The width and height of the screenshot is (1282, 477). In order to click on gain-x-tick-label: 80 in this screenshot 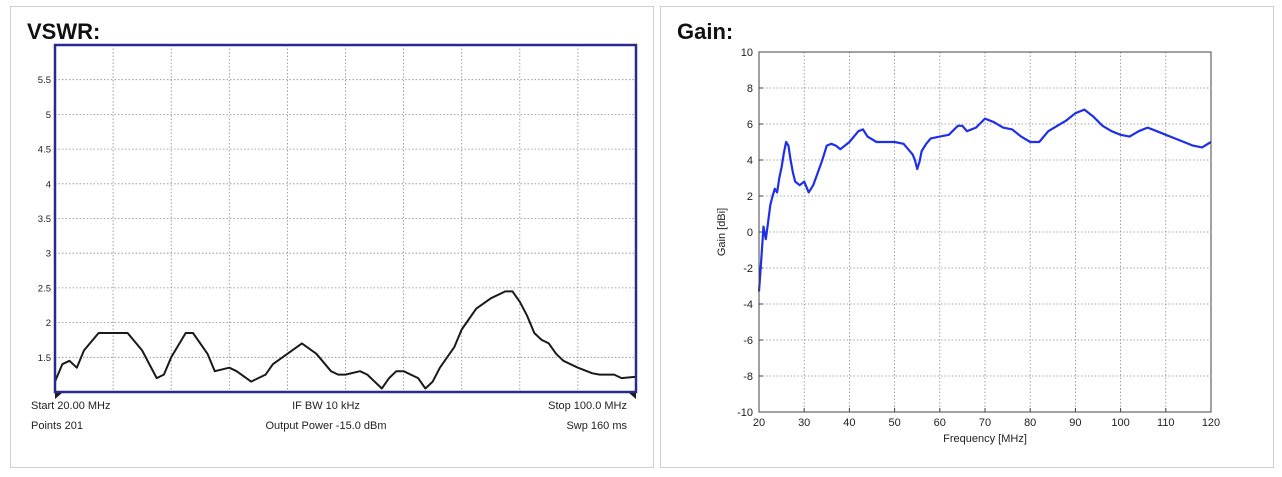, I will do `click(1030, 423)`.